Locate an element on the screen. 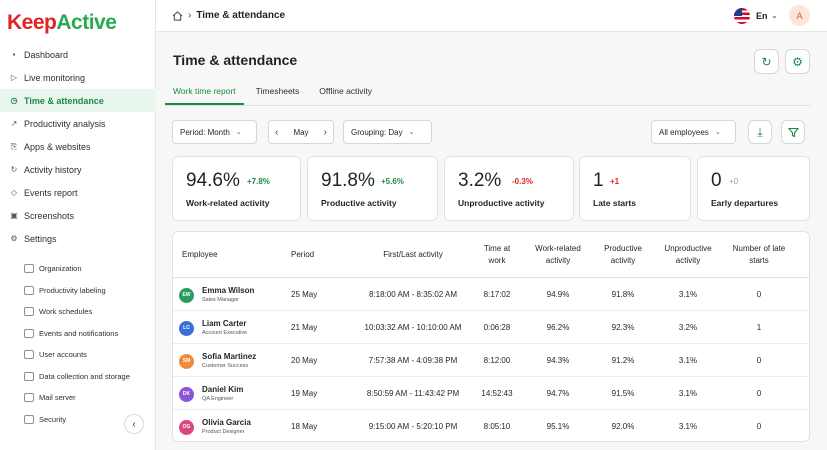 This screenshot has height=450, width=827. time-at-work-cell: 14:52:43 is located at coordinates (497, 393).